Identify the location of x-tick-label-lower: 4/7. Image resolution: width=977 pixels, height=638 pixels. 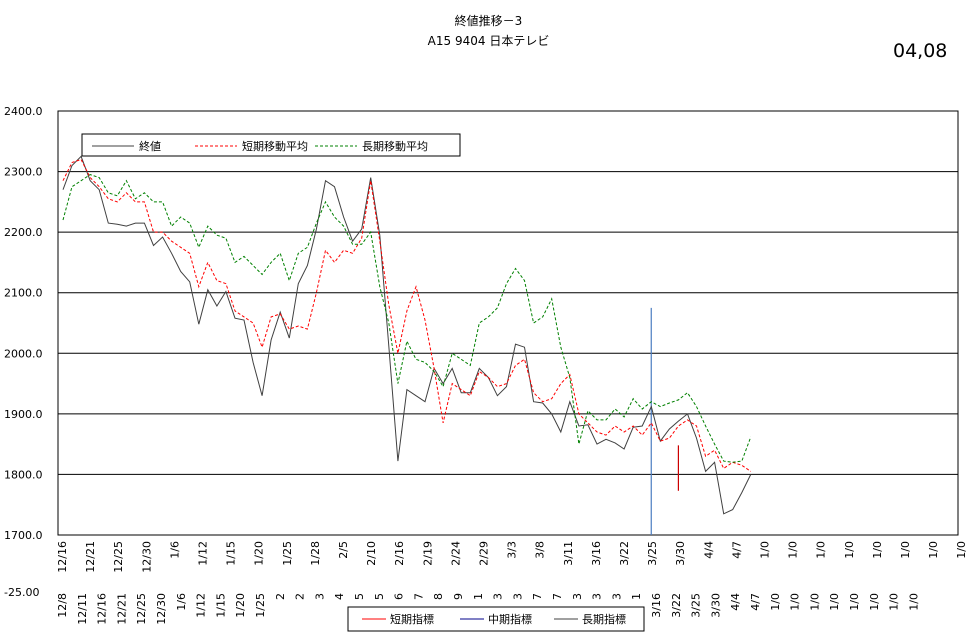
(755, 602).